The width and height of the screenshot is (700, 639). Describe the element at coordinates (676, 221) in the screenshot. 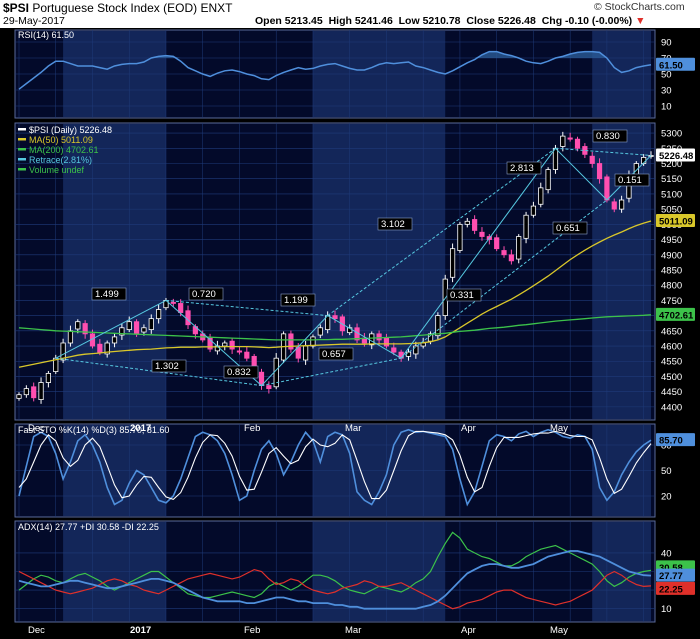

I see `ma50-value-tag: 5011.09` at that location.